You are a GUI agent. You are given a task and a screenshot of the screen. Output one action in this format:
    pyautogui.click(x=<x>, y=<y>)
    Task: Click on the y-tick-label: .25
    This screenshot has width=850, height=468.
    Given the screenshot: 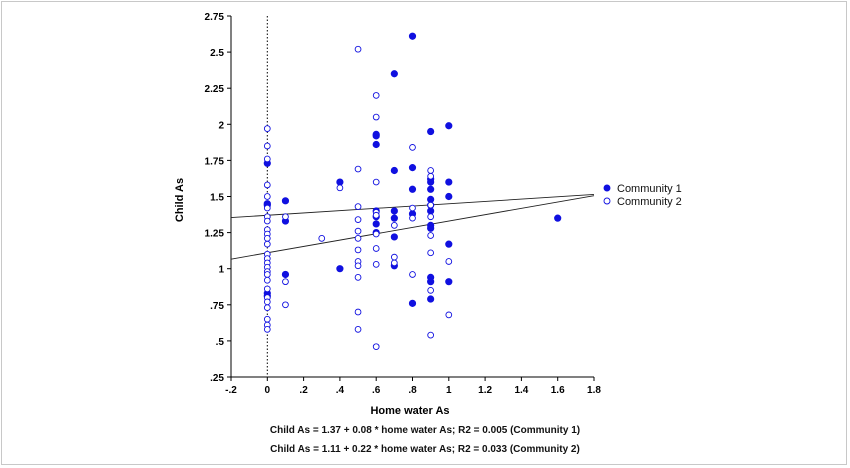 What is the action you would take?
    pyautogui.click(x=217, y=378)
    